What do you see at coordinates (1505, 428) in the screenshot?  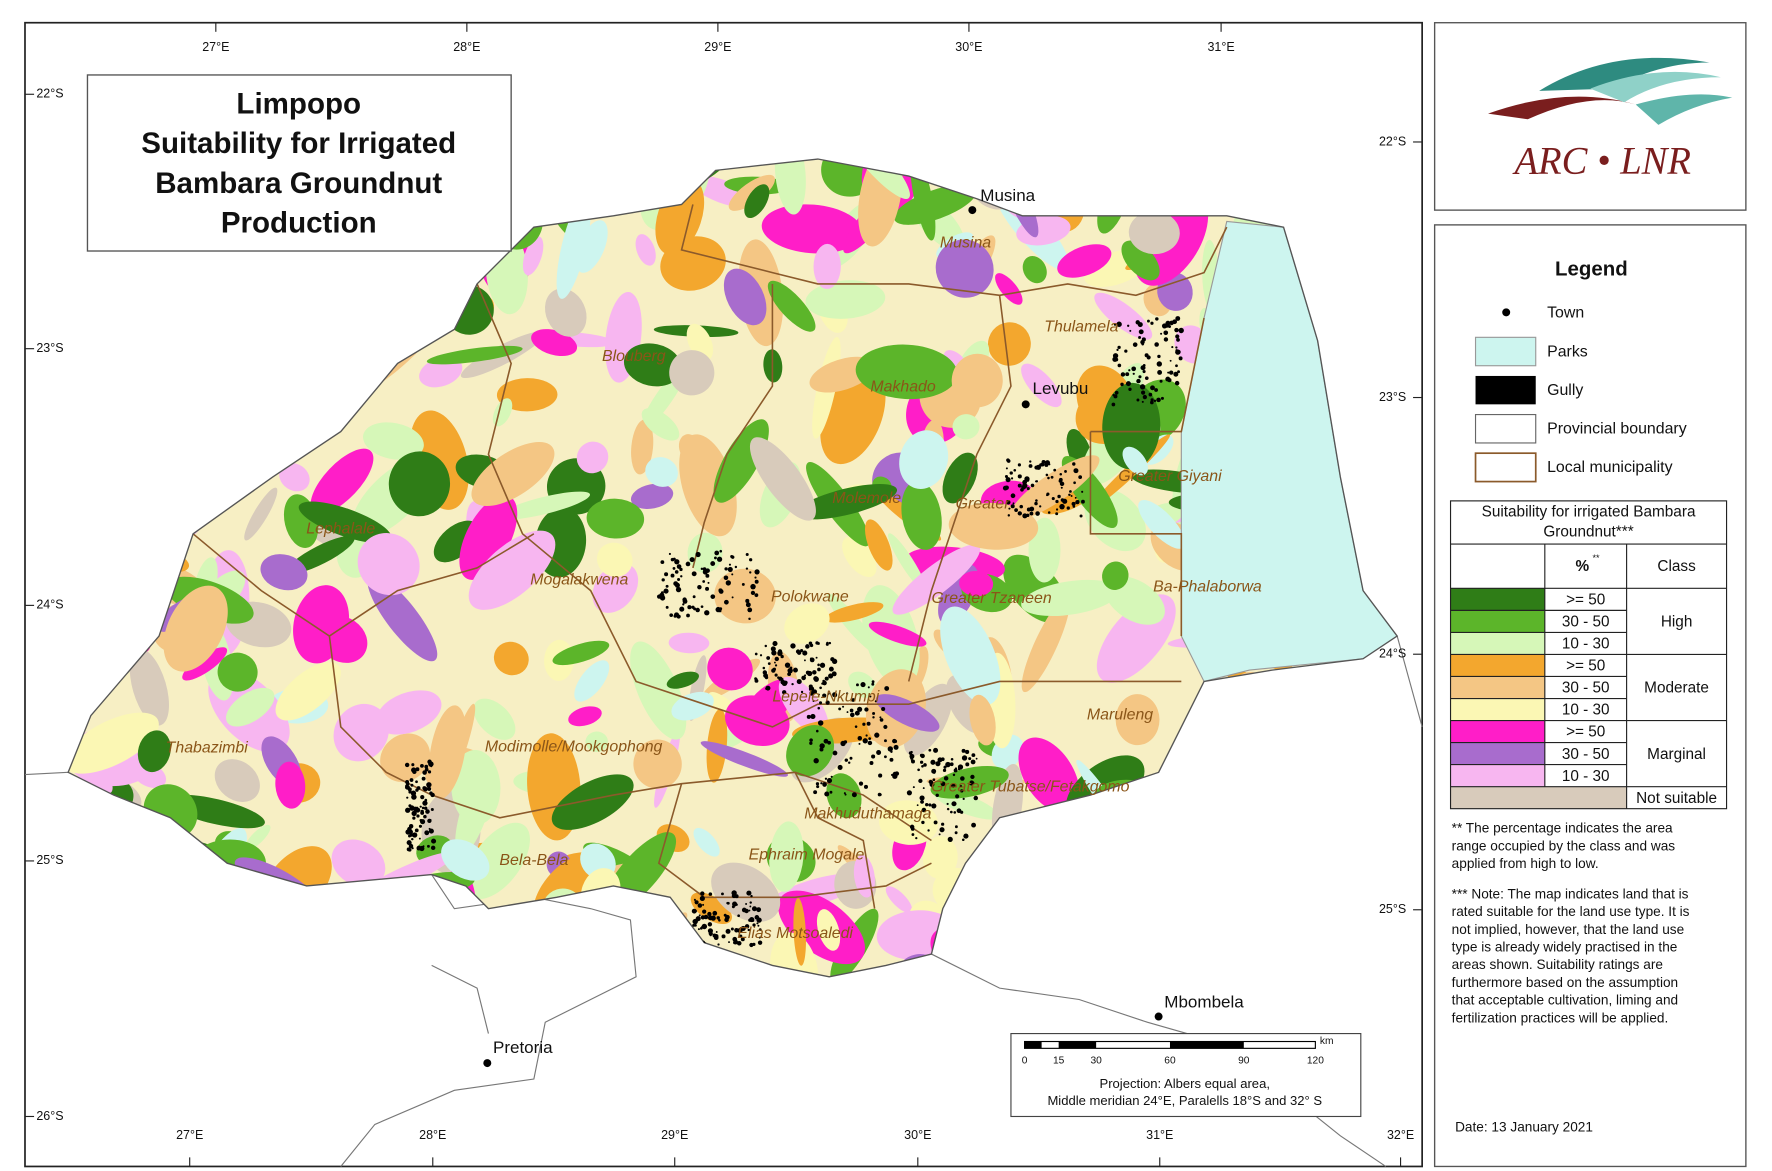 I see `legend-provincial-swatch` at bounding box center [1505, 428].